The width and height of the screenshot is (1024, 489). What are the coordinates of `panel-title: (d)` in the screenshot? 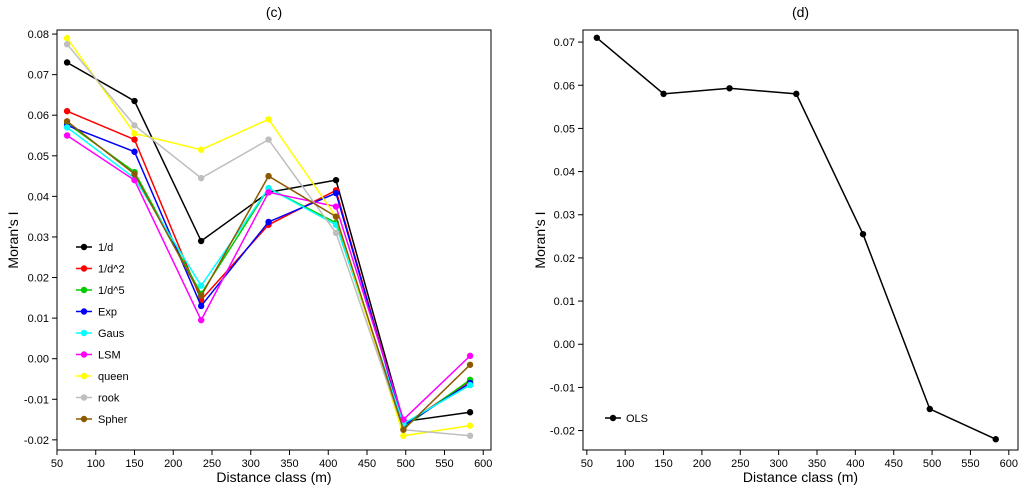 It's located at (800, 12).